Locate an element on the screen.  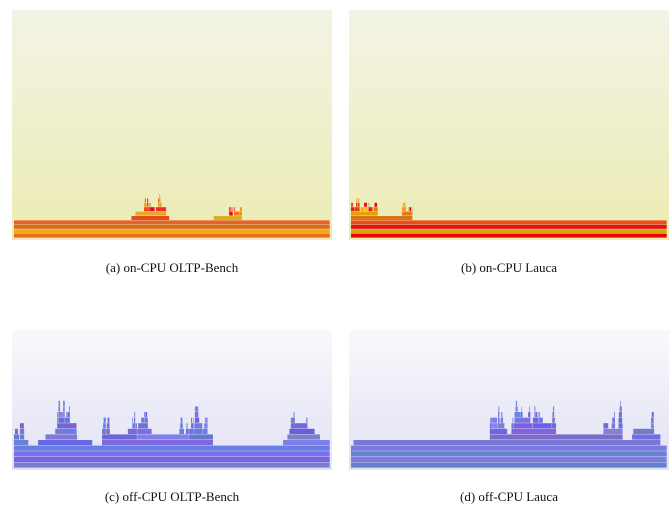
caption: (a) on-CPU OLTP-Bench is located at coordinates (172, 267).